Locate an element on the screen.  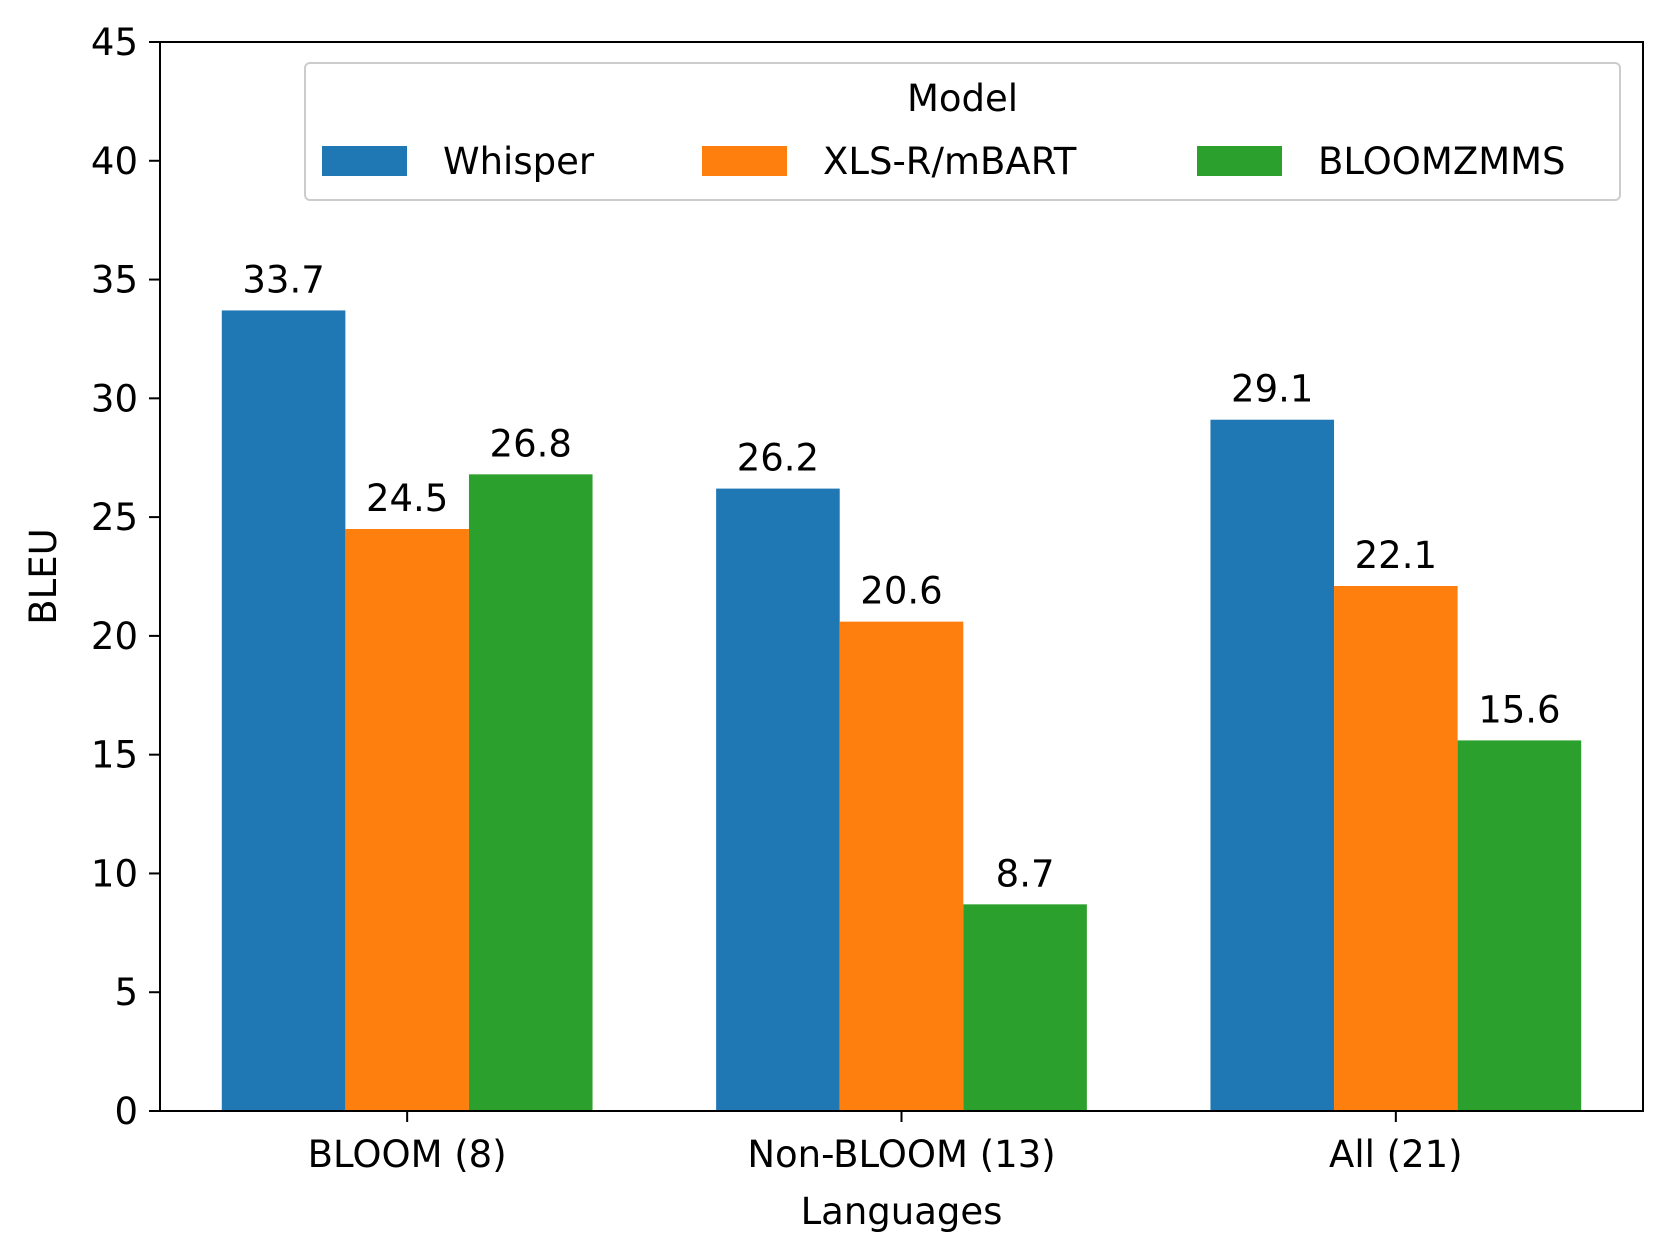
legend: Model Whisper XLS-R/mBART BLOOMZMMS is located at coordinates (962, 131).